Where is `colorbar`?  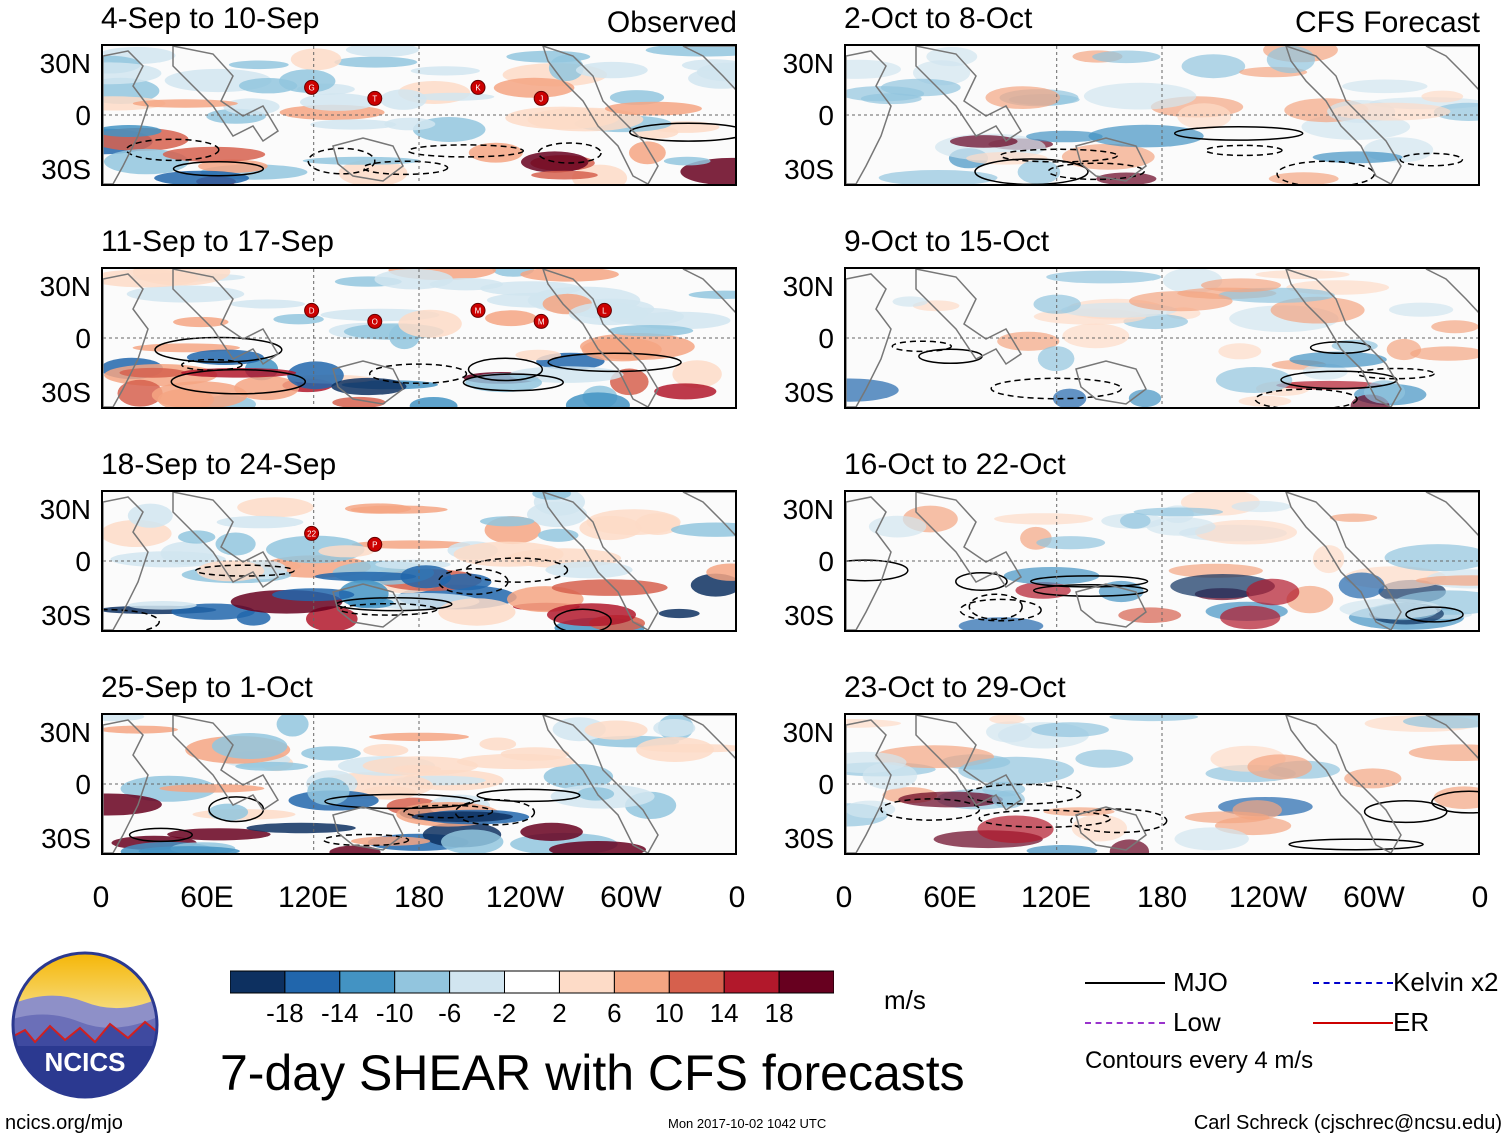
colorbar is located at coordinates (532, 985).